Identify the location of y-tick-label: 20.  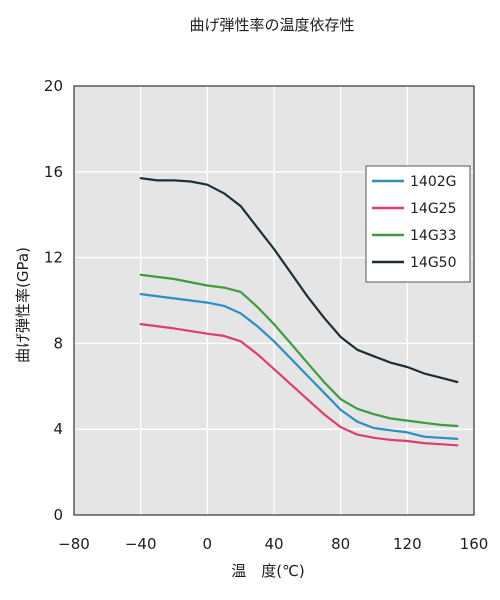
(53, 86).